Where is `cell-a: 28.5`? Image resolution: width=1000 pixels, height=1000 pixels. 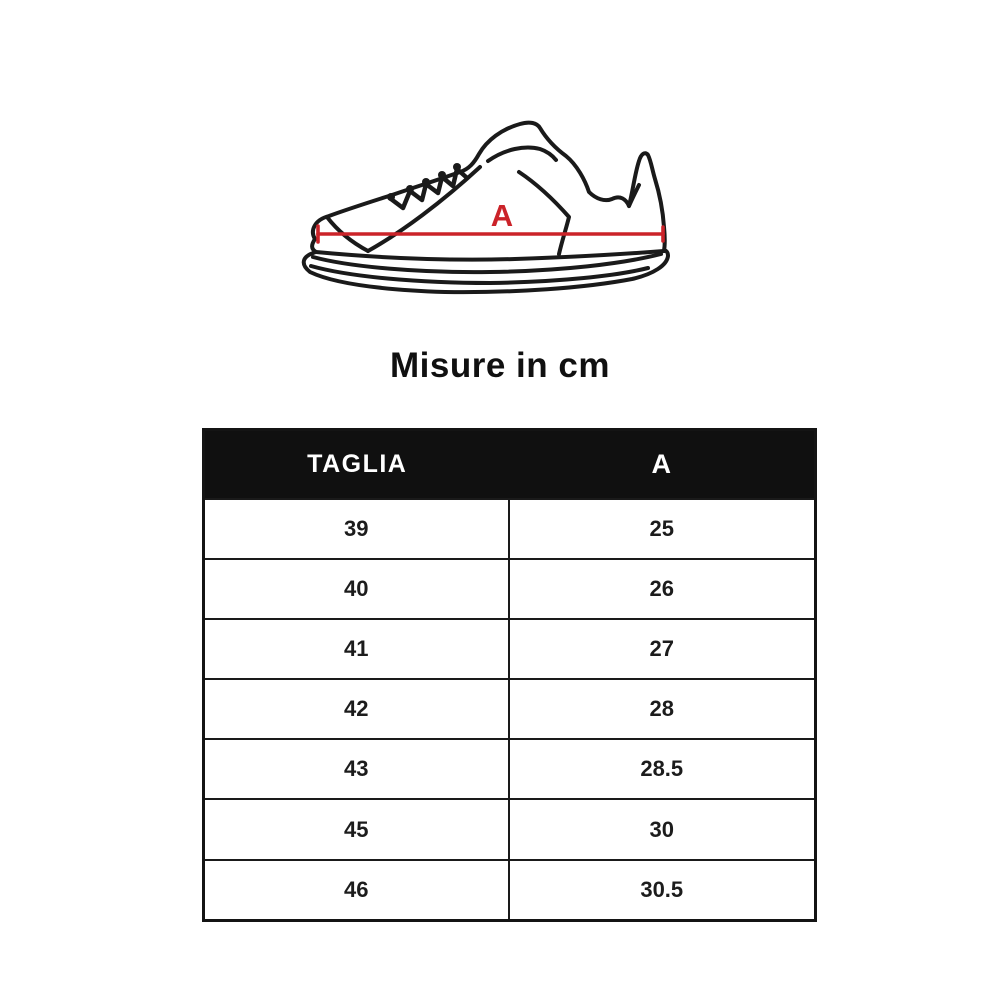 cell-a: 28.5 is located at coordinates (662, 769).